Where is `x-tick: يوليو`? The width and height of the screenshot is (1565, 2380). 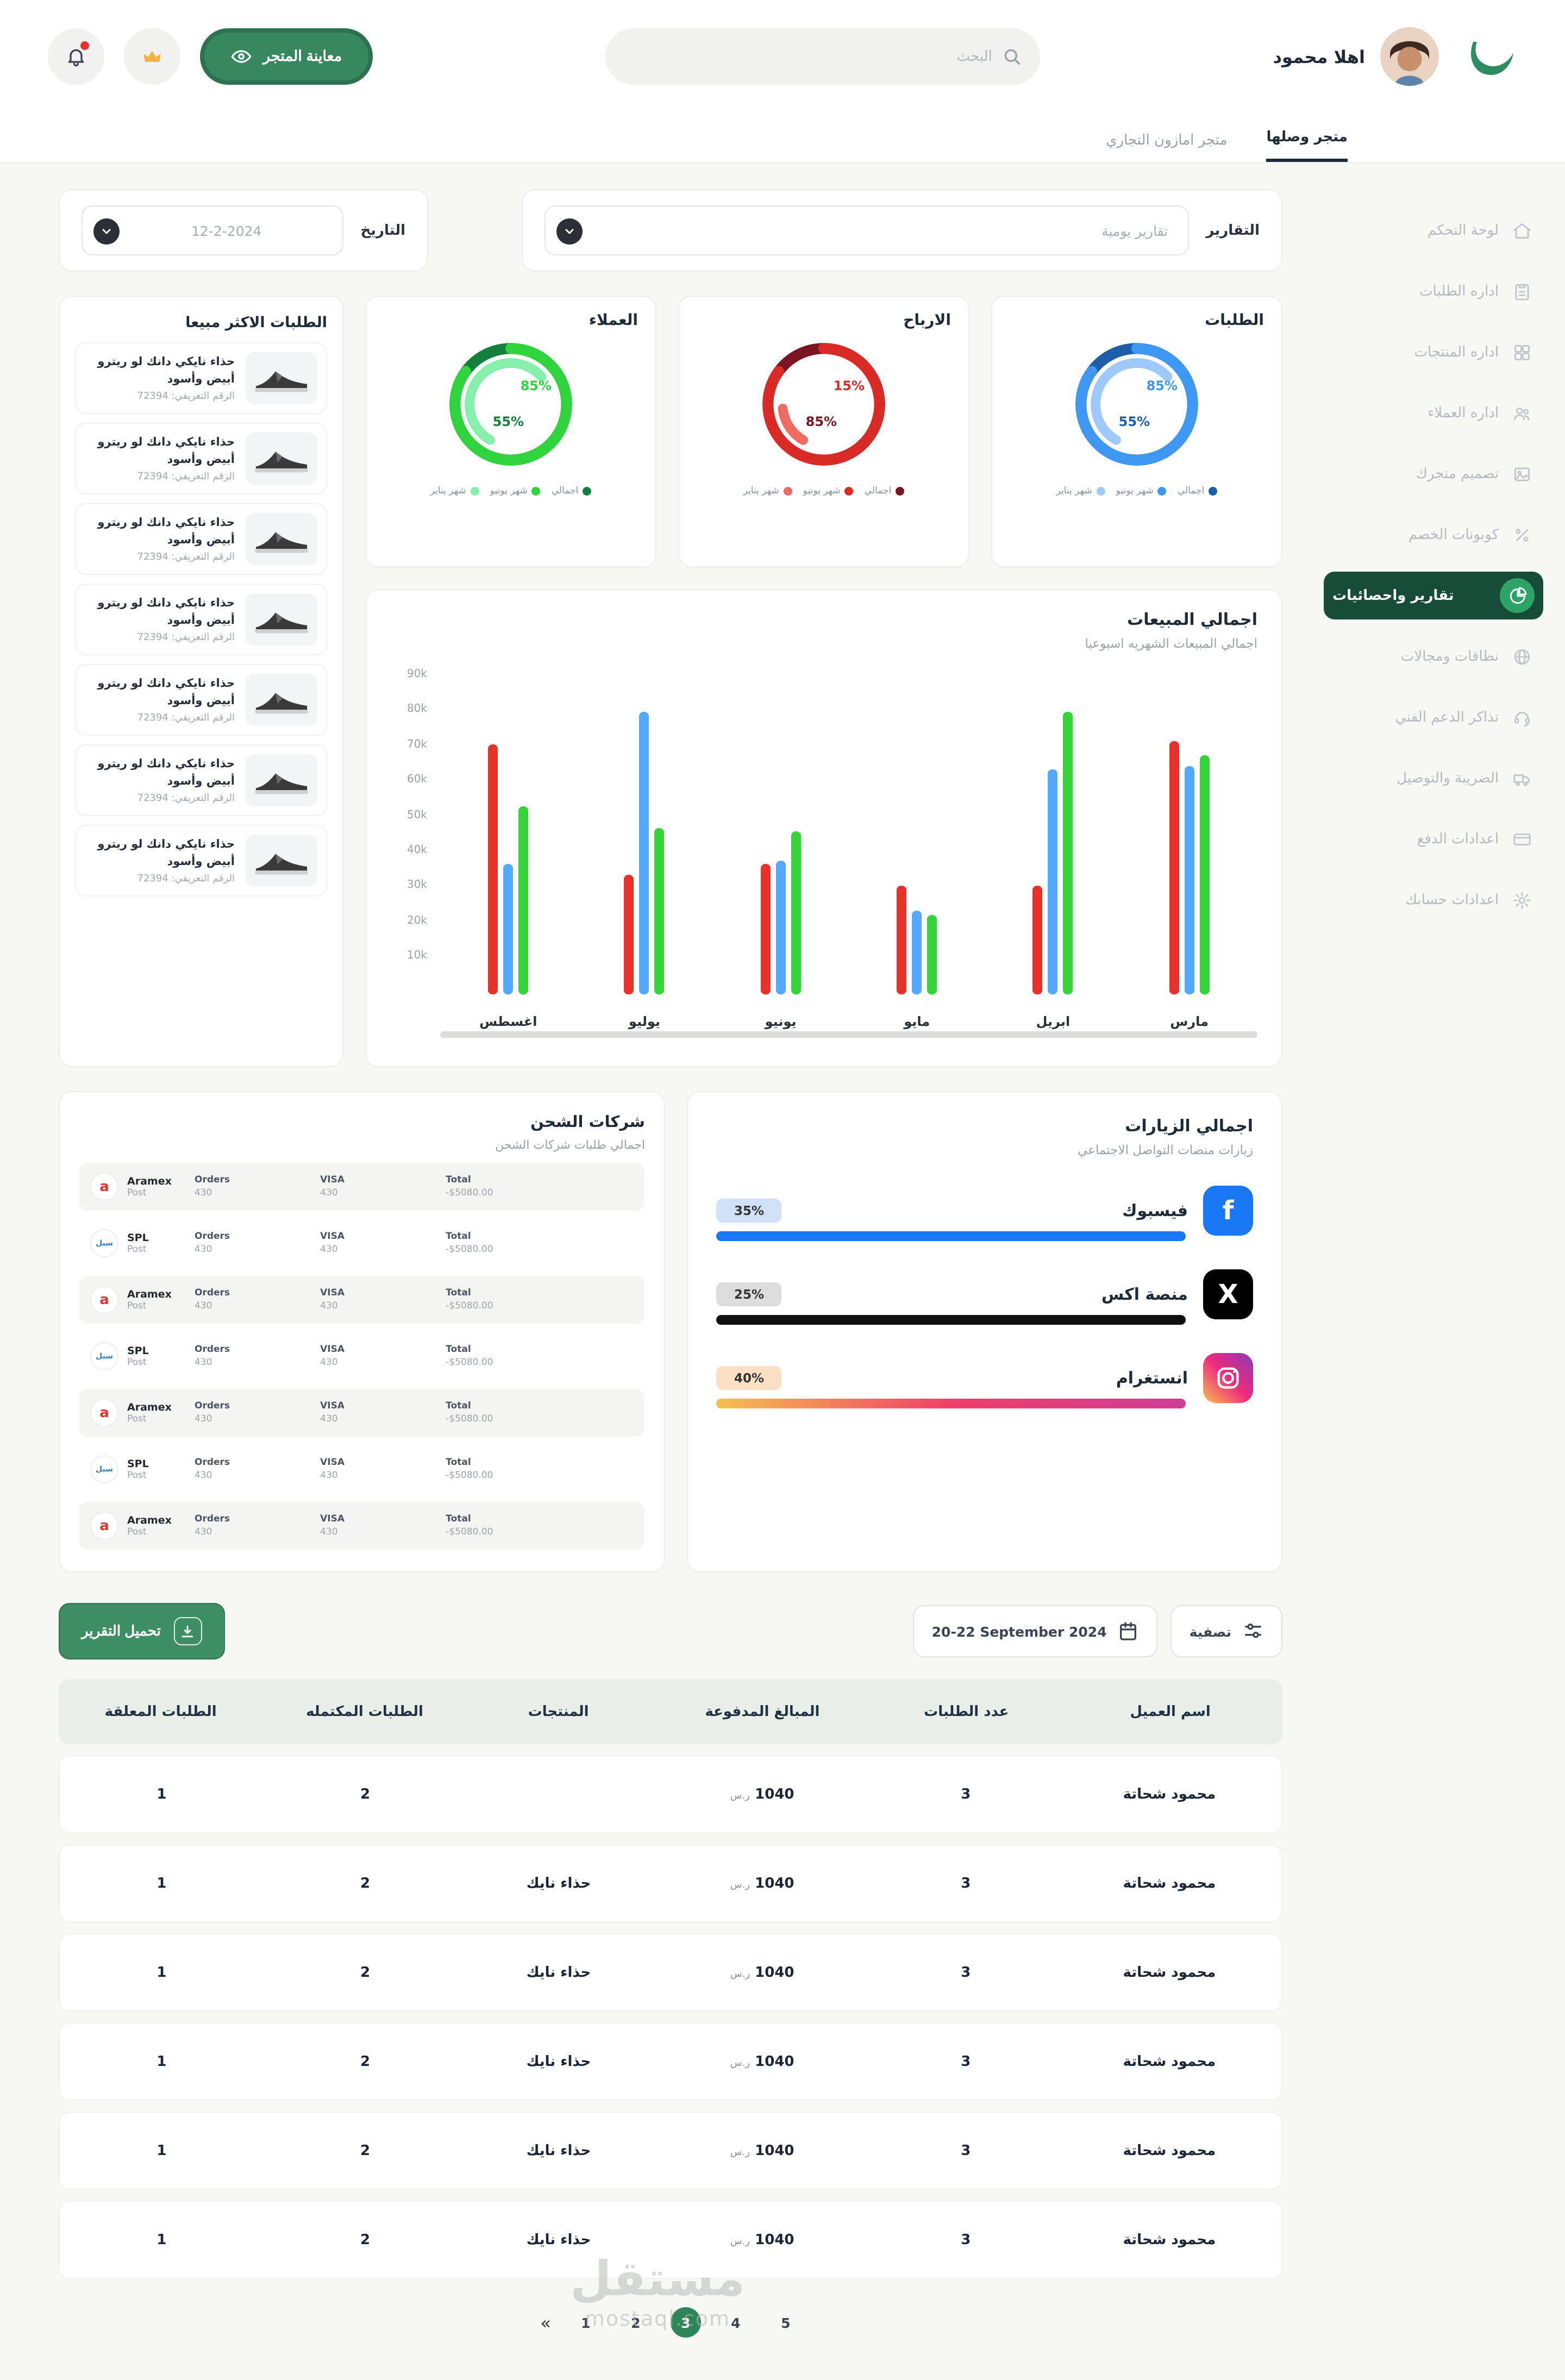 x-tick: يوليو is located at coordinates (644, 1021).